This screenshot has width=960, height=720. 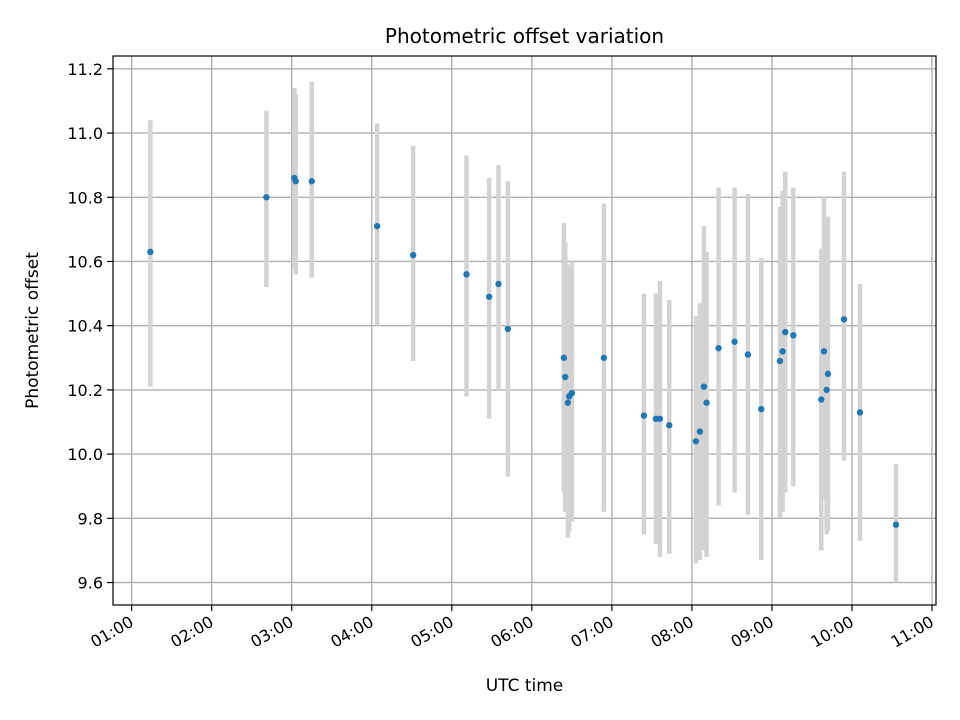 I want to click on y-tick-label: 10.2, so click(x=85, y=390).